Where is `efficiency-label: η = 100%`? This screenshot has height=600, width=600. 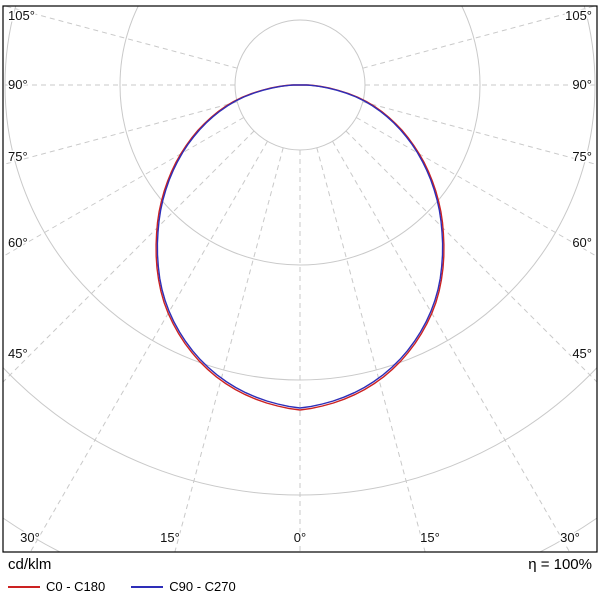
efficiency-label: η = 100% is located at coordinates (560, 564).